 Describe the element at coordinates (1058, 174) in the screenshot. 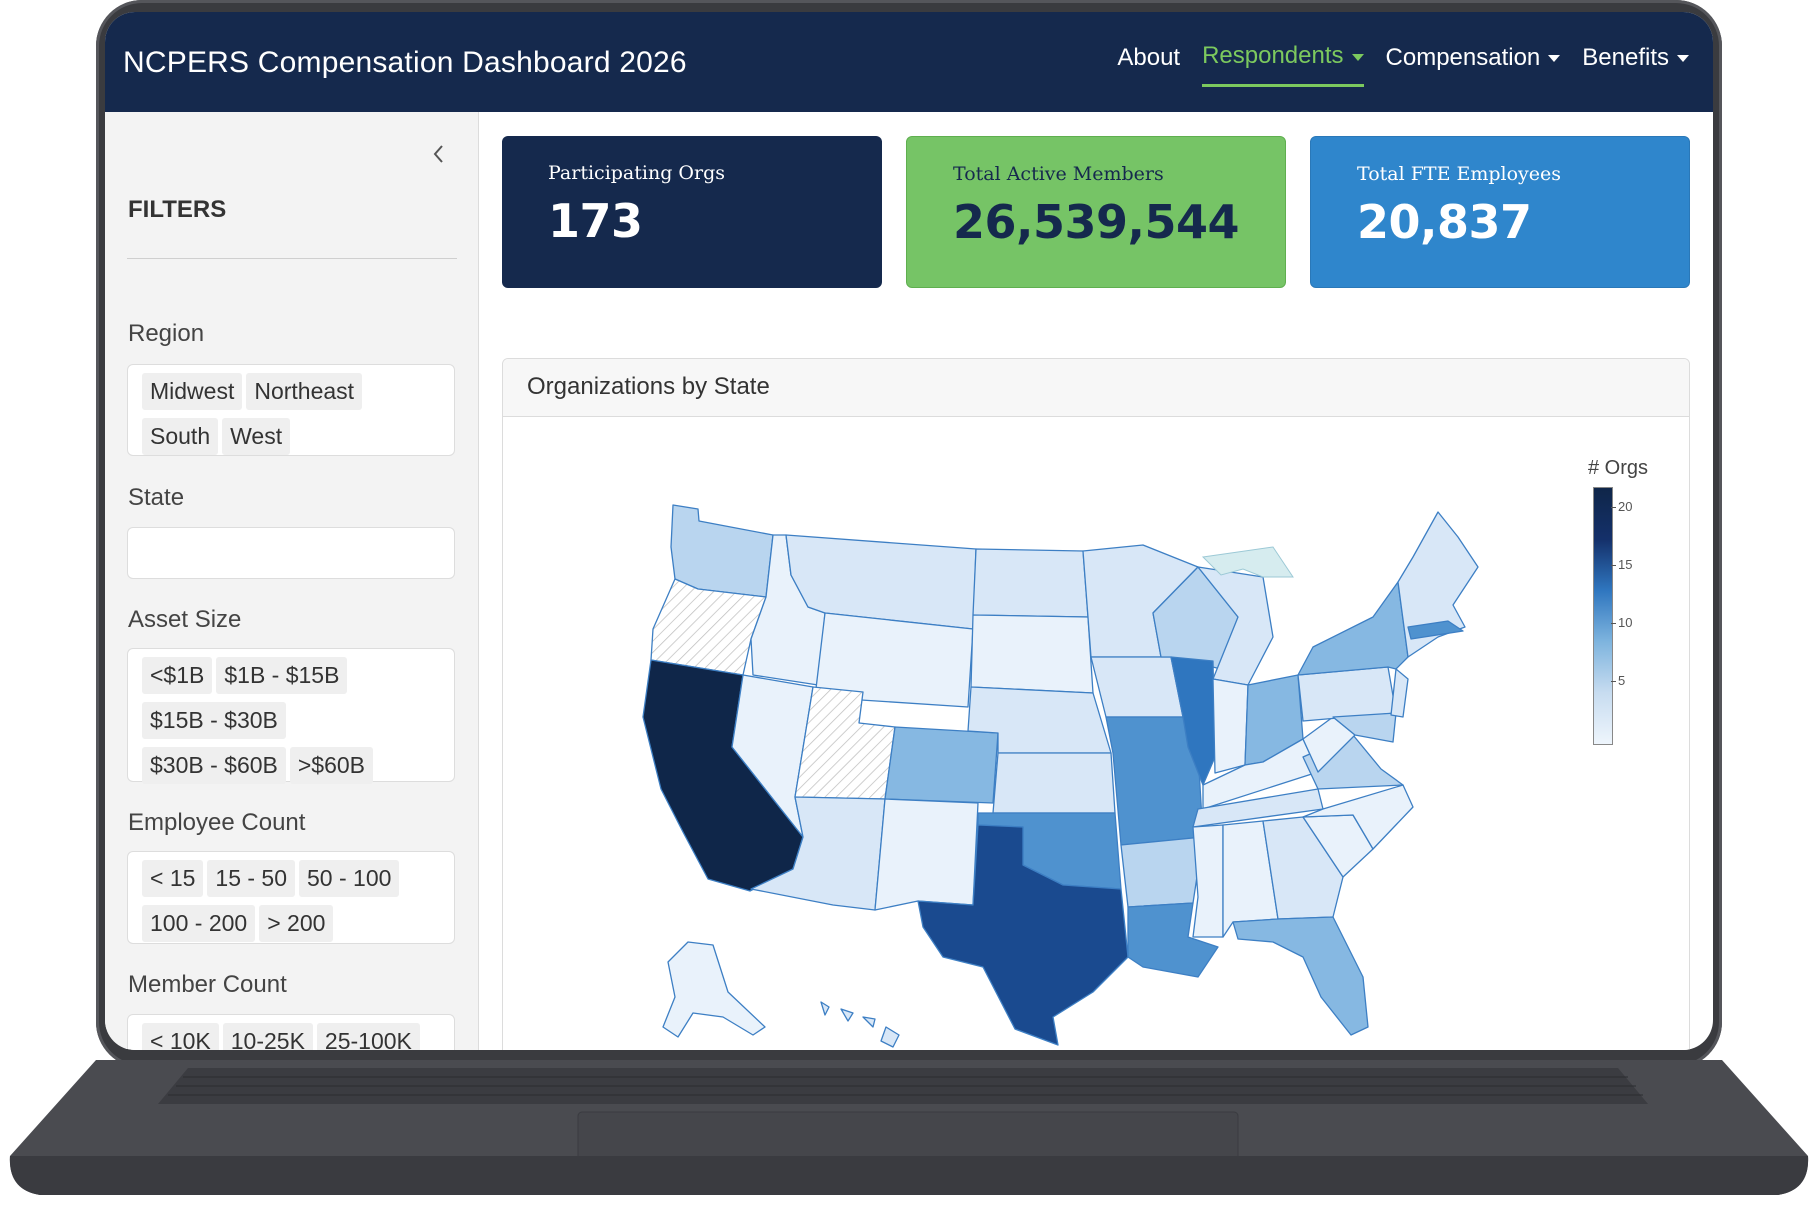

I see `kpi-label: Total Active Members` at that location.